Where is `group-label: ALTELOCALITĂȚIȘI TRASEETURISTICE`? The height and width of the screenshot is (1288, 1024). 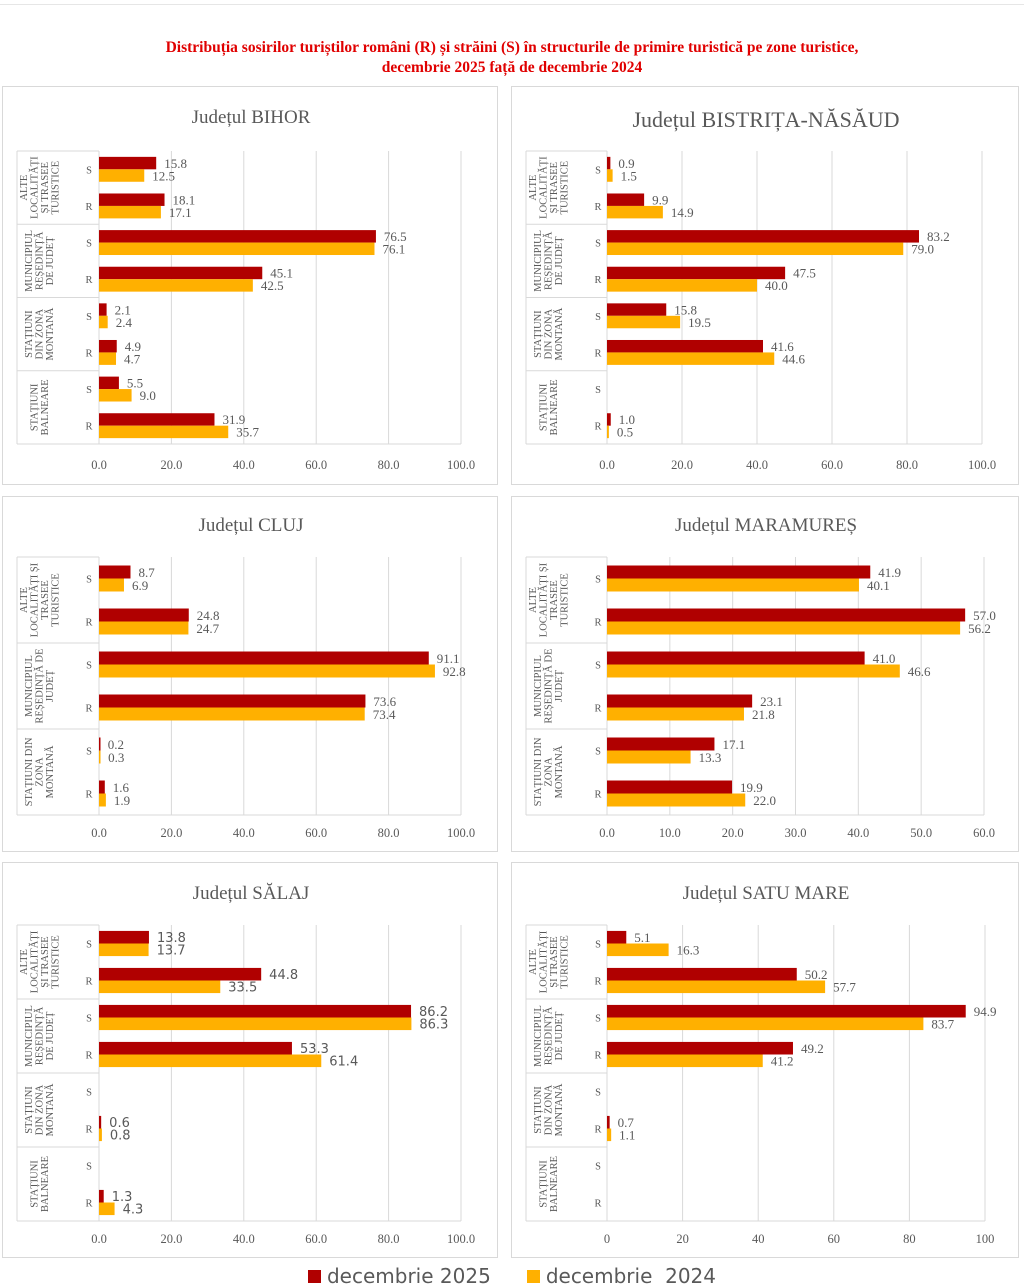 group-label: ALTELOCALITĂȚIȘI TRASEETURISTICE is located at coordinates (549, 187).